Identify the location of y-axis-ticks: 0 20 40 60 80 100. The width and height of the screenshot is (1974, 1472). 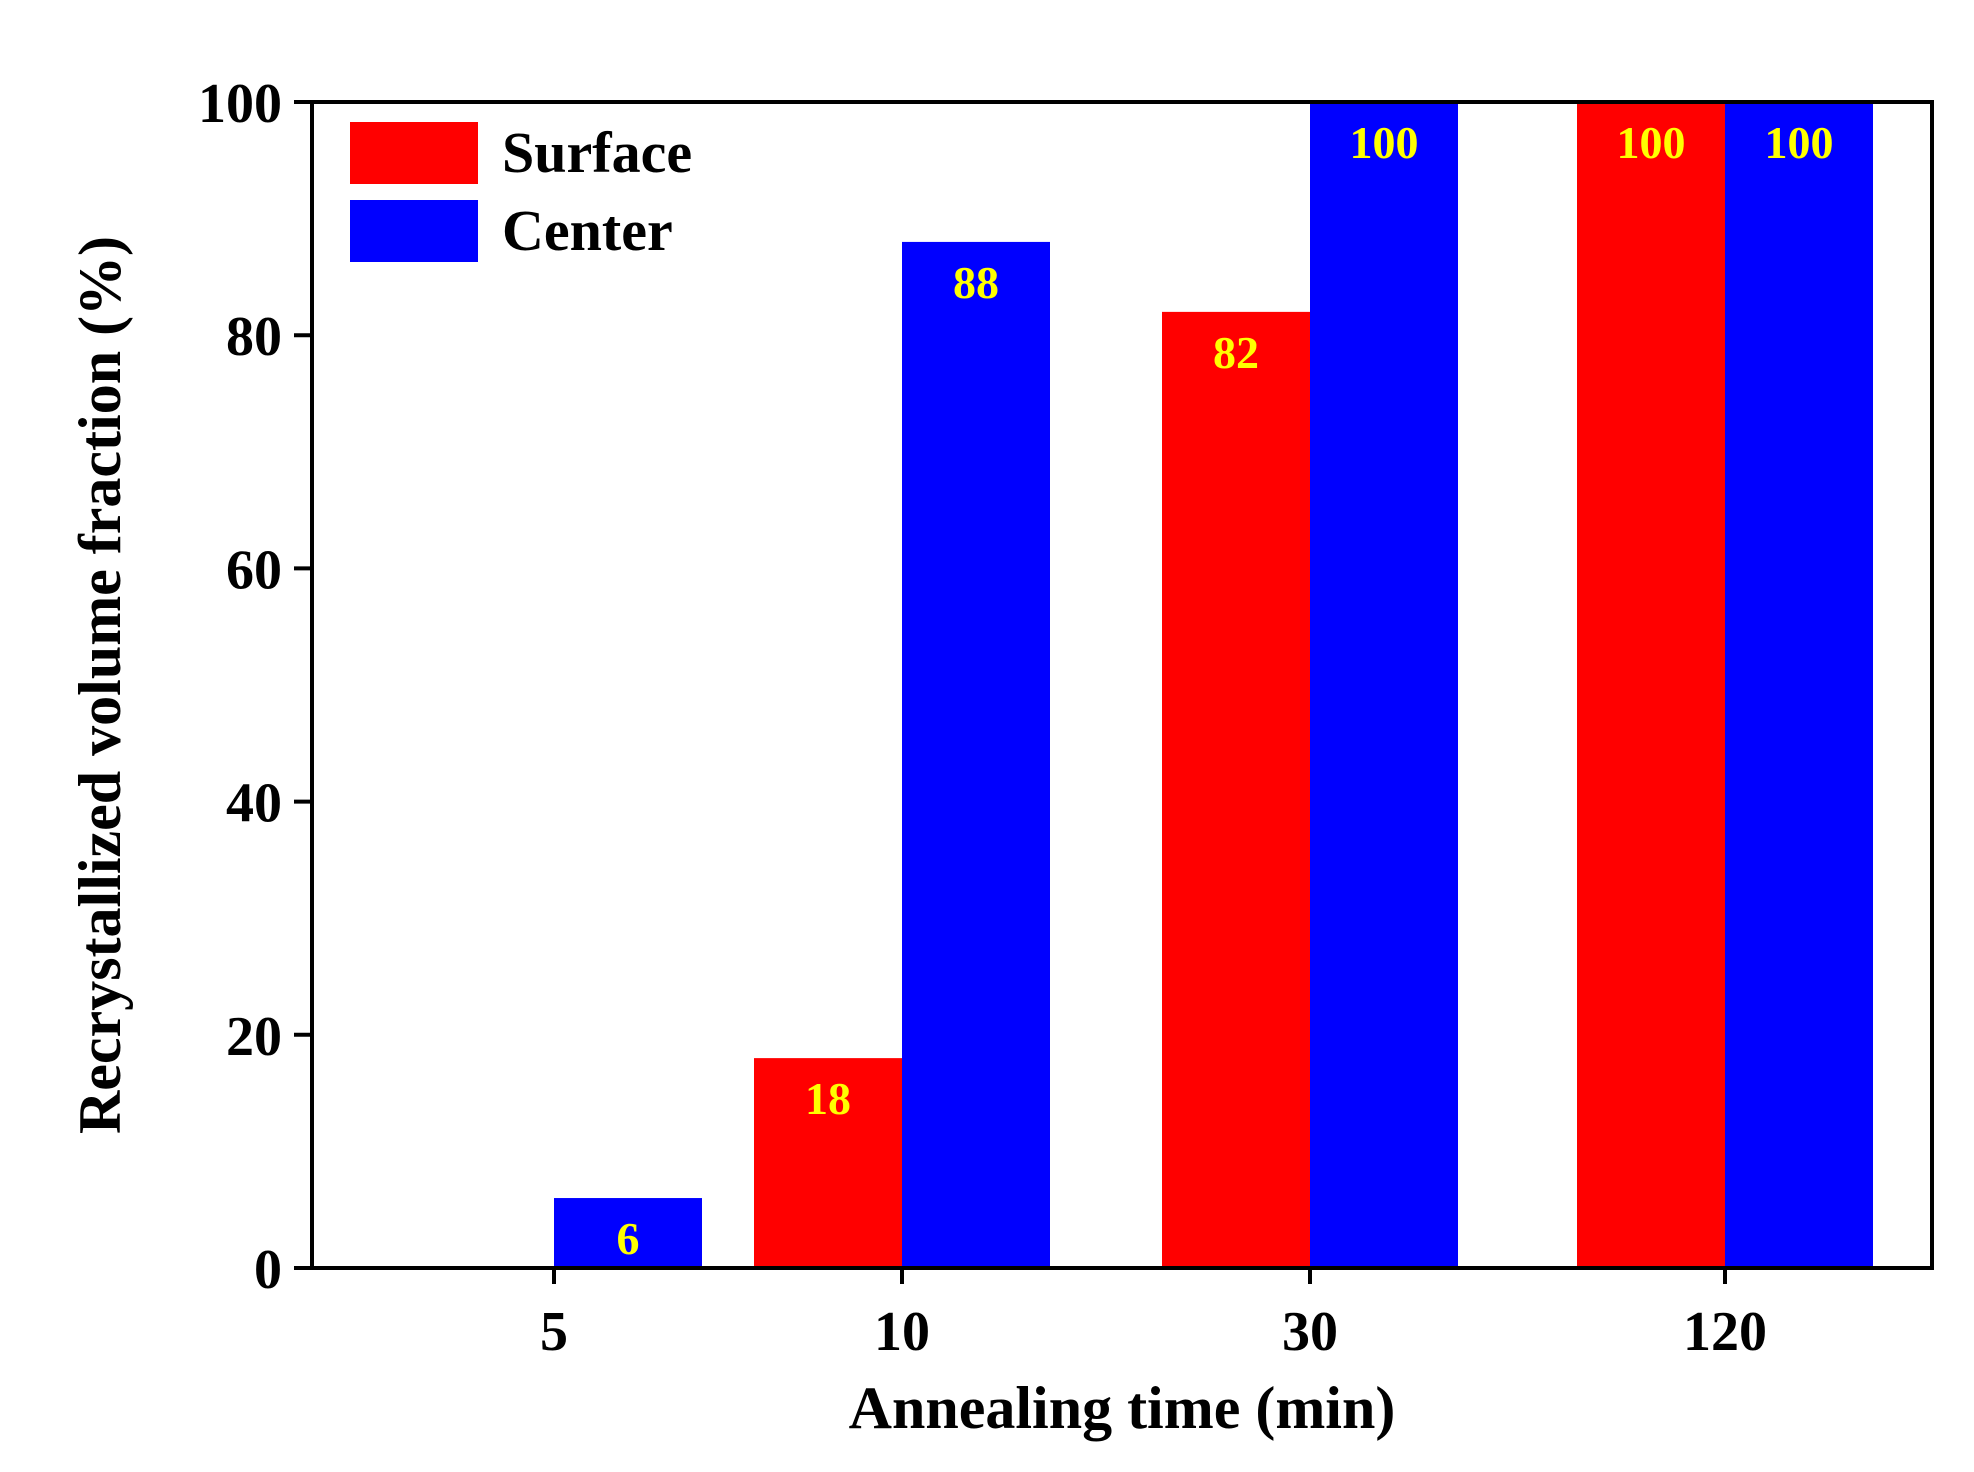
(255, 687).